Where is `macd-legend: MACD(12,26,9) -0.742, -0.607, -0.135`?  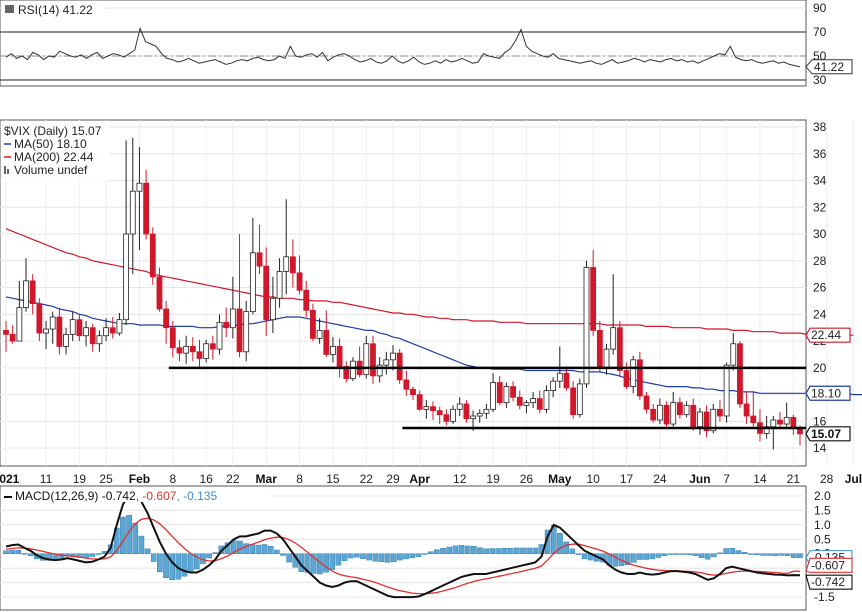
macd-legend: MACD(12,26,9) -0.742, -0.607, -0.135 is located at coordinates (136, 495).